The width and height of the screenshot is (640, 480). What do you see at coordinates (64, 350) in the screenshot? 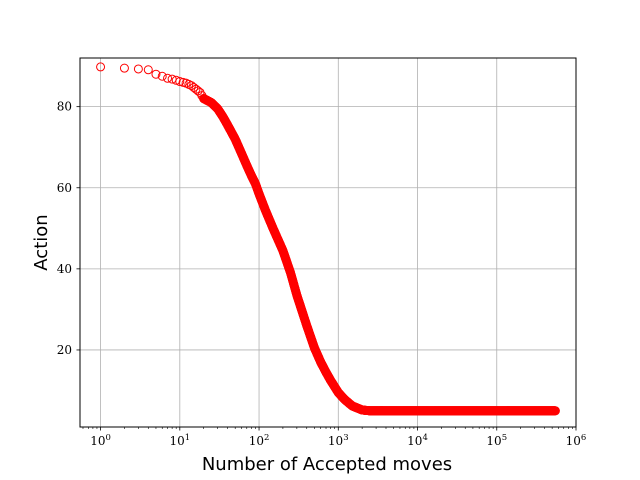
I see `y-tick-label: 20` at bounding box center [64, 350].